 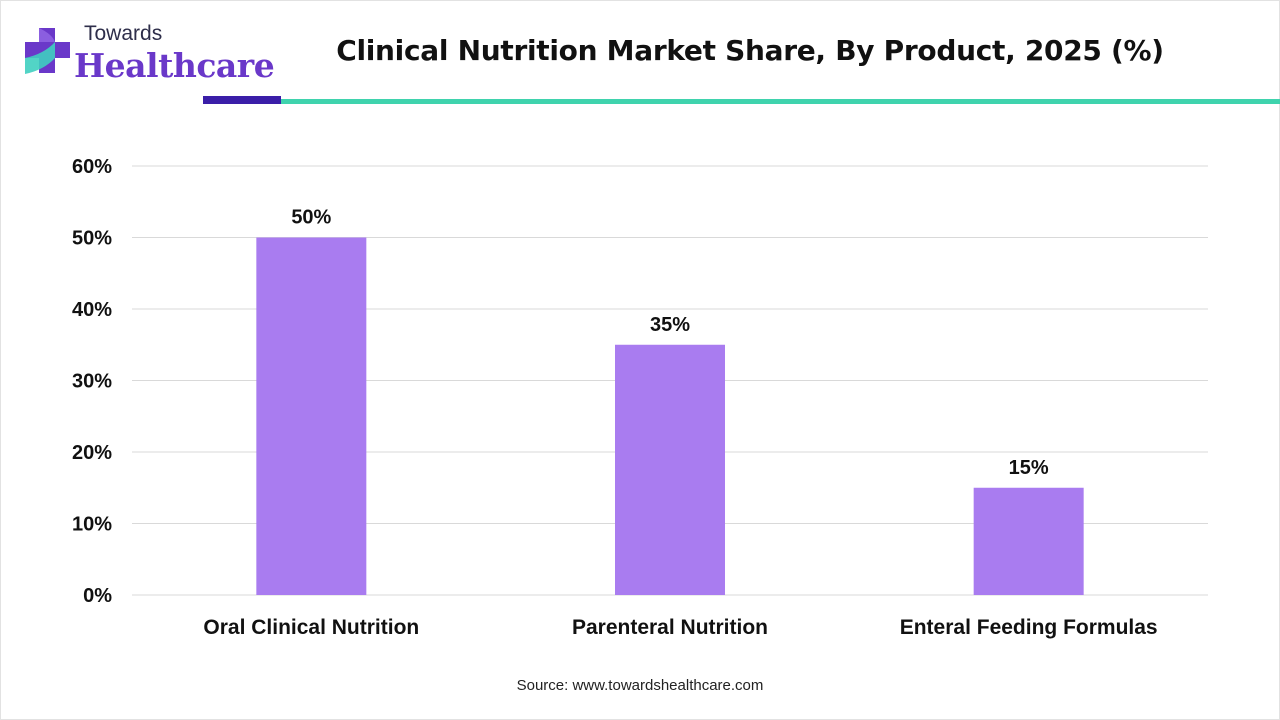 What do you see at coordinates (242, 100) in the screenshot?
I see `header-accent-bar` at bounding box center [242, 100].